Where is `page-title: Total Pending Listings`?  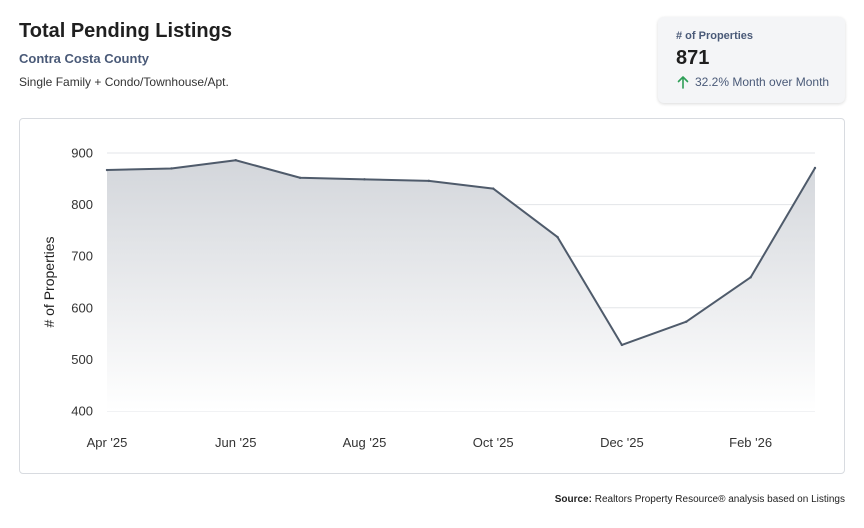
page-title: Total Pending Listings is located at coordinates (125, 31).